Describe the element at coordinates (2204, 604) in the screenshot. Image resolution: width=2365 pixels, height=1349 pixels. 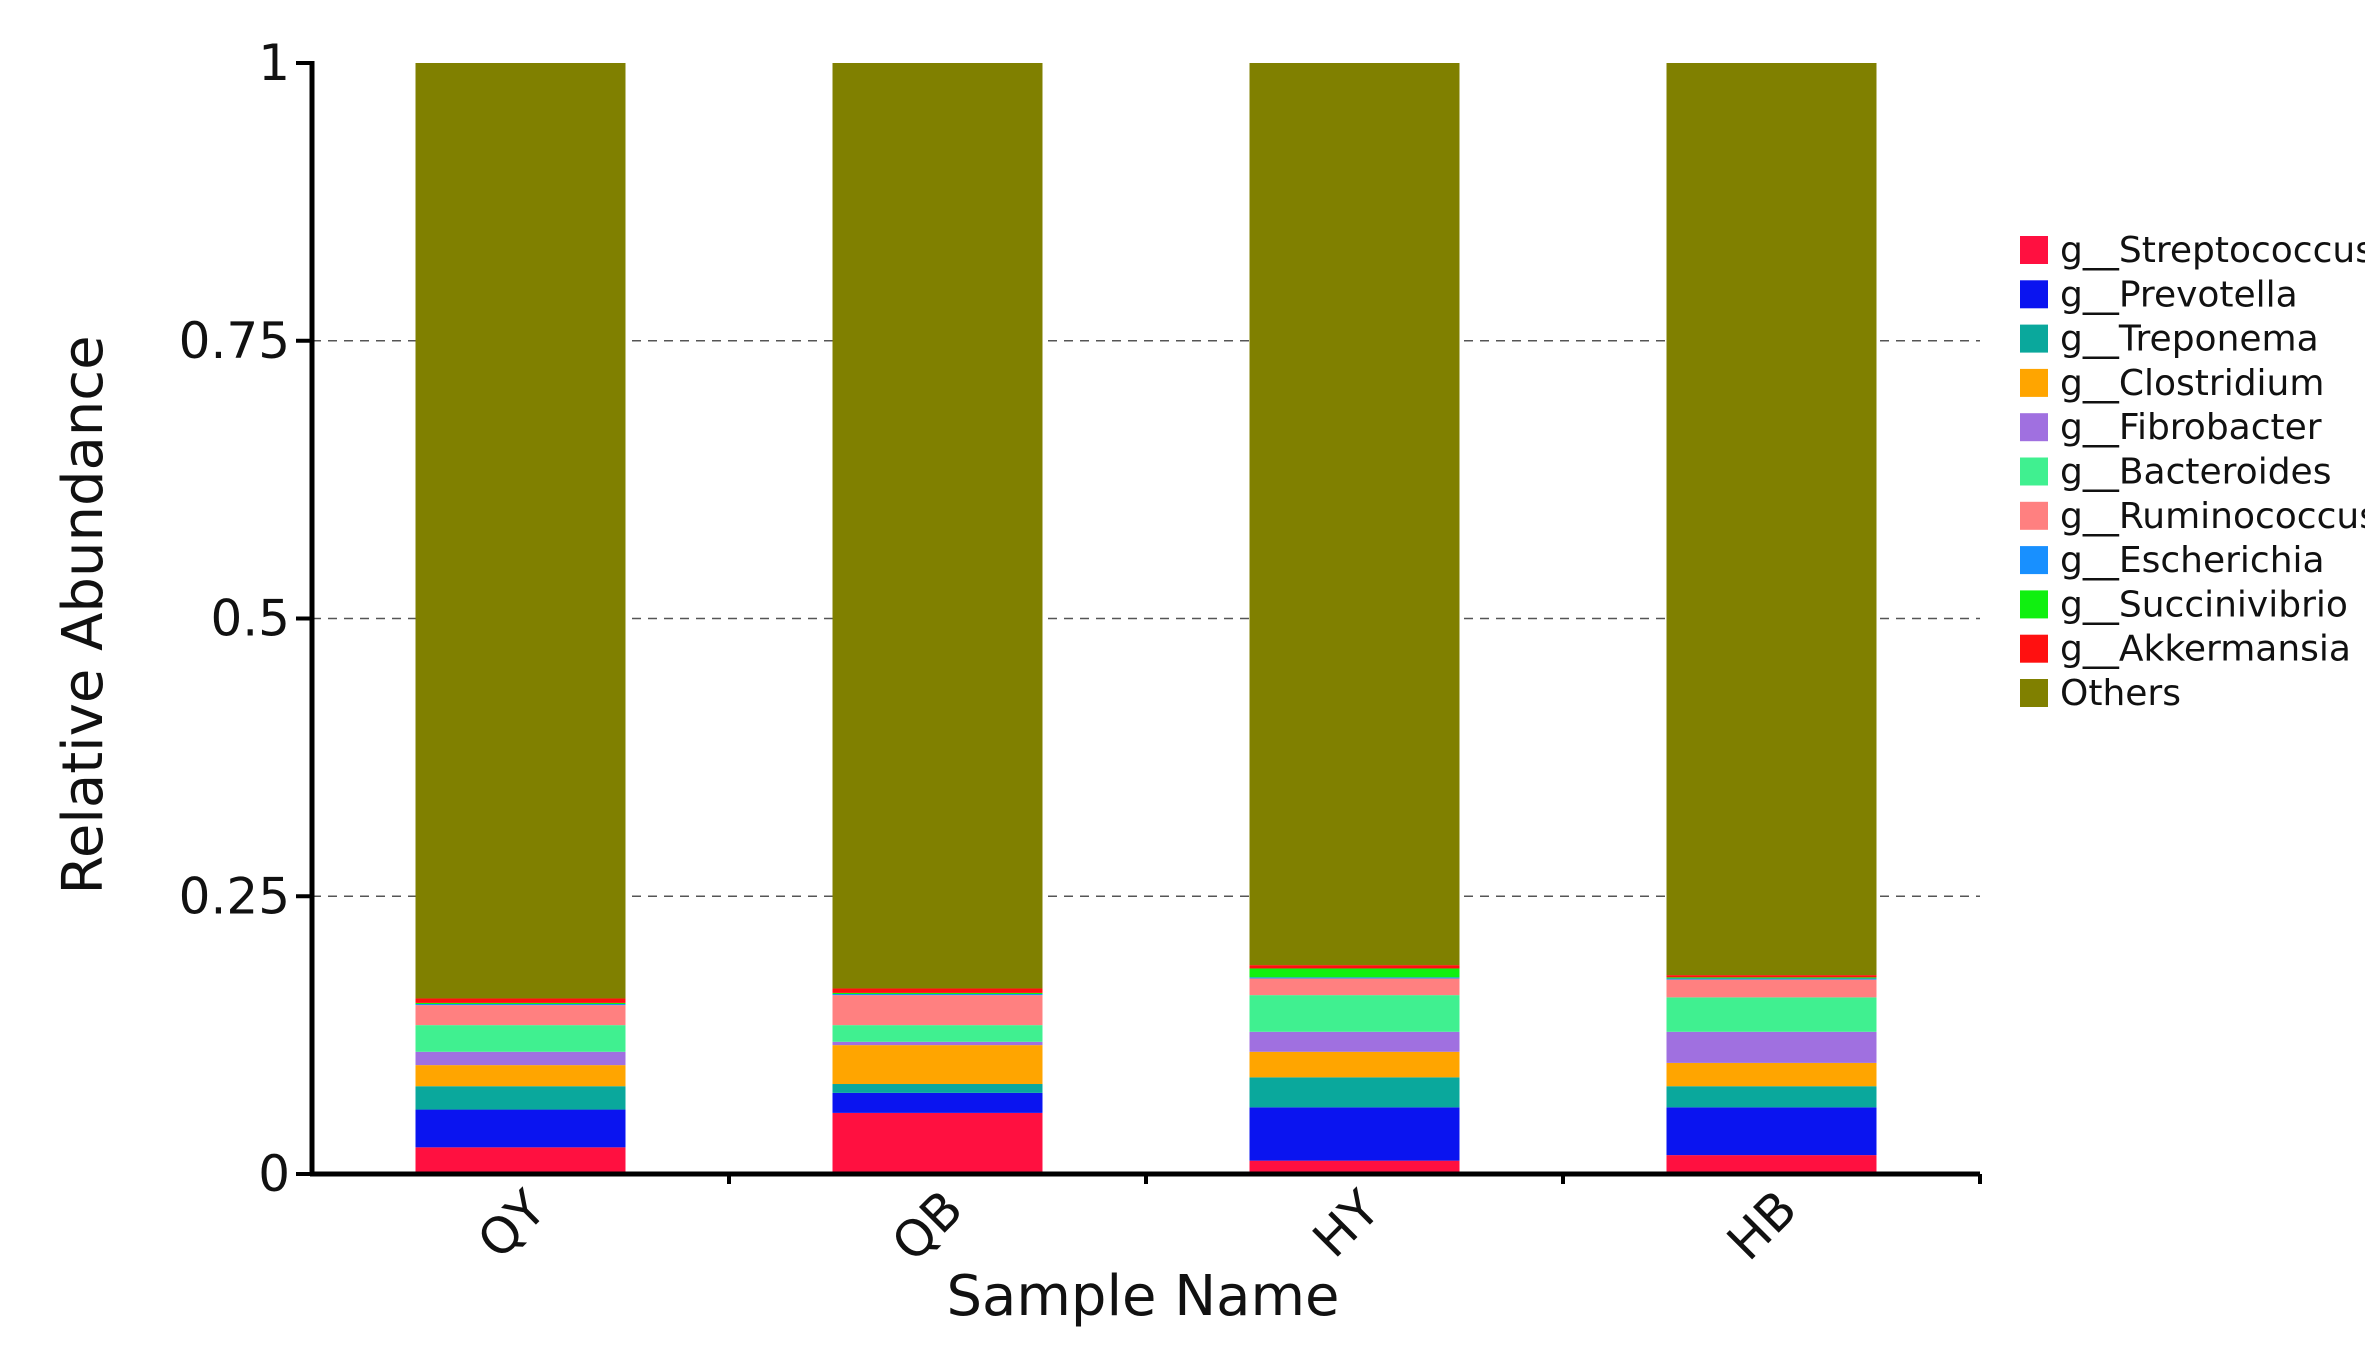
I see `legend-label: g__Succinivibrio` at that location.